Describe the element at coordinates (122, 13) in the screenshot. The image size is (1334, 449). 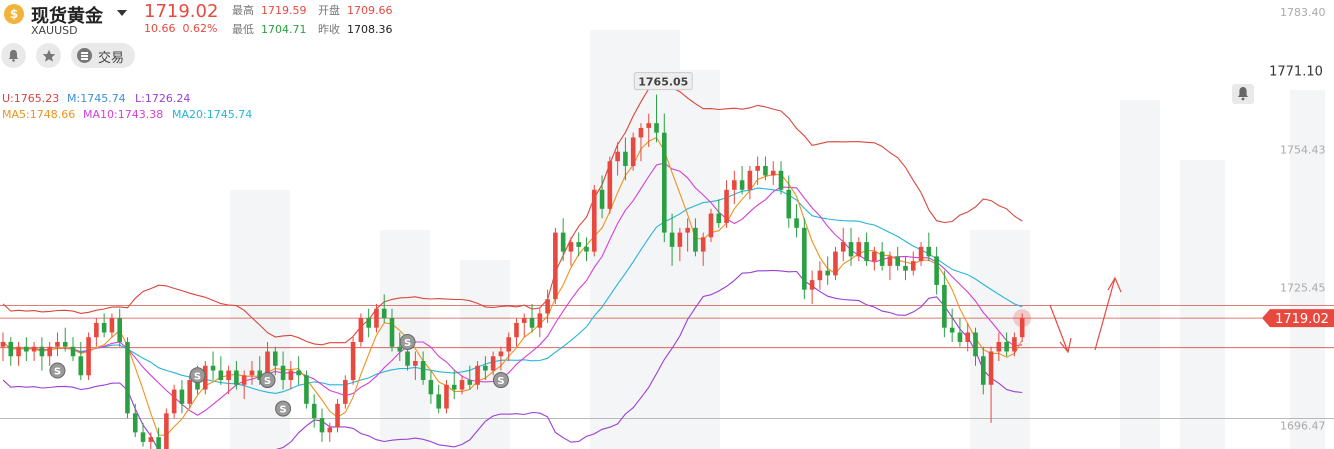
I see `chevron-down-icon` at that location.